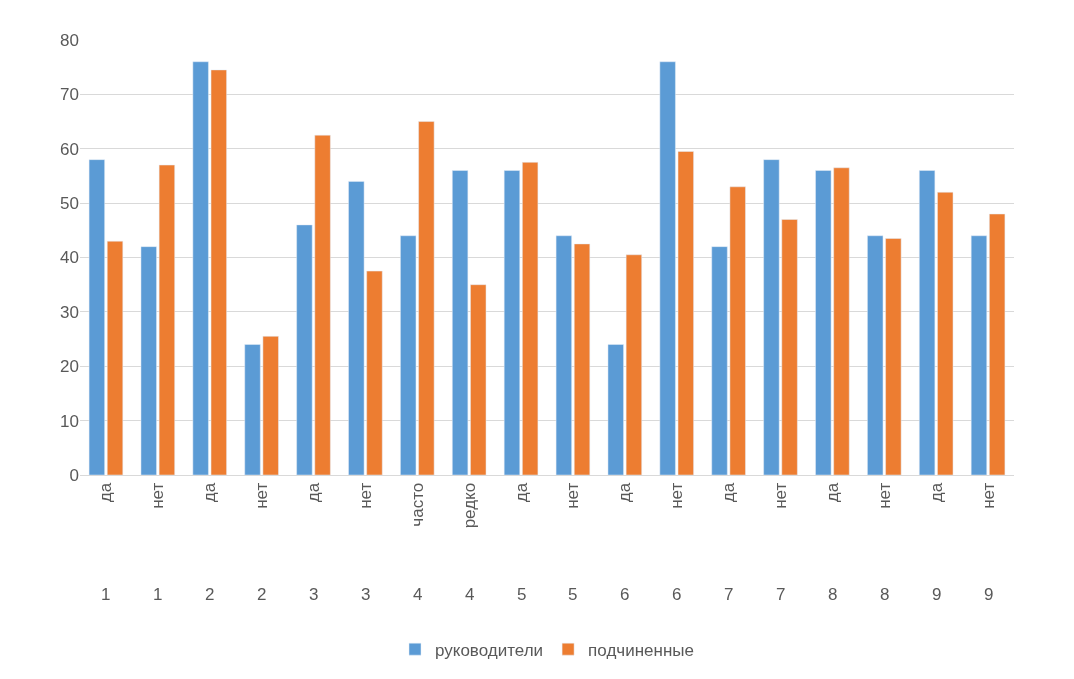 Image resolution: width=1074 pixels, height=679 pixels. What do you see at coordinates (69, 40) in the screenshot?
I see `y-tick-label: 80` at bounding box center [69, 40].